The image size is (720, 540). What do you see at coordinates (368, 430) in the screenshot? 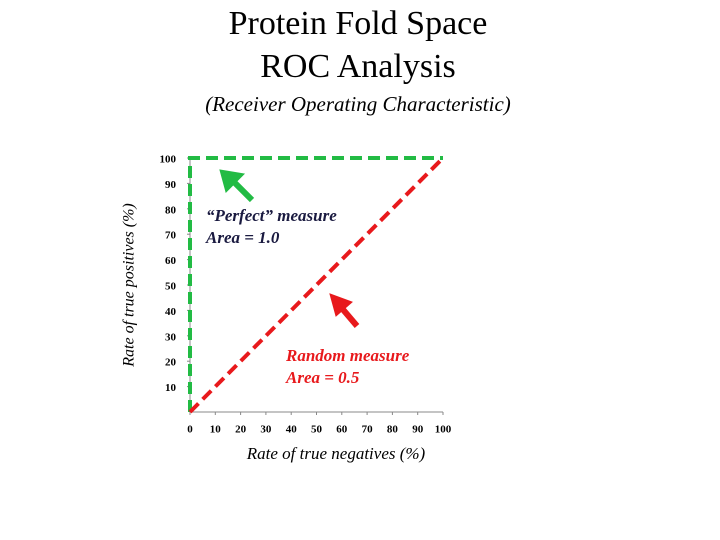
I see `x-tick-label: 70` at bounding box center [368, 430].